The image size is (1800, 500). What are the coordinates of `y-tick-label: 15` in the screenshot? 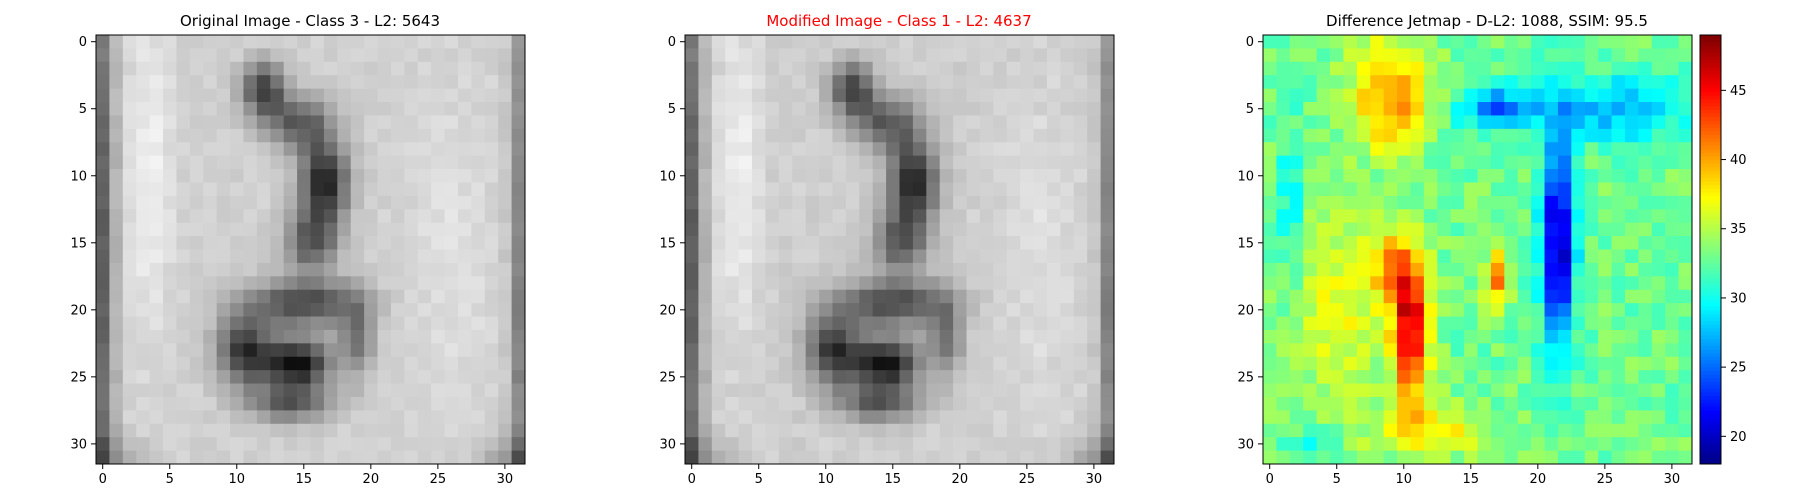 It's located at (667, 243).